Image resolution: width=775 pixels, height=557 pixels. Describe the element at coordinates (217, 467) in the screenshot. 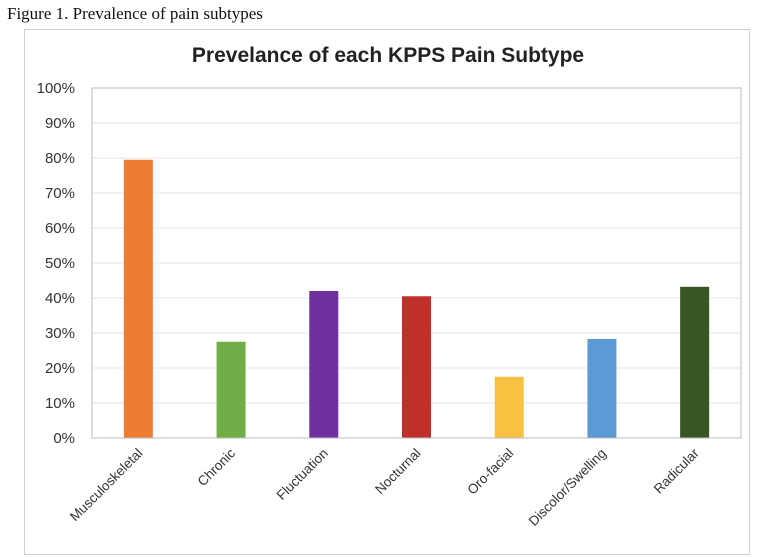

I see `x-category-label: Chronic` at that location.